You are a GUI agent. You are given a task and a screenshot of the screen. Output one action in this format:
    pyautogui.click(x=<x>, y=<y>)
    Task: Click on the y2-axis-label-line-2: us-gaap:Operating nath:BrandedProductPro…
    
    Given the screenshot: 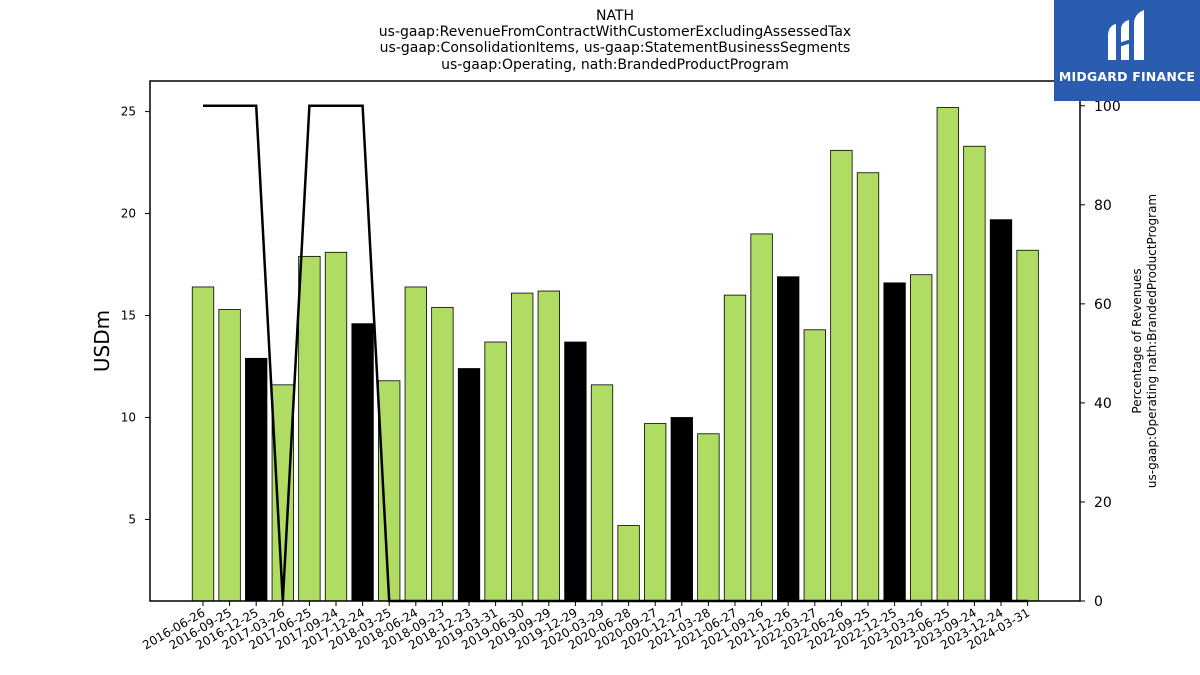 What is the action you would take?
    pyautogui.click(x=1152, y=341)
    